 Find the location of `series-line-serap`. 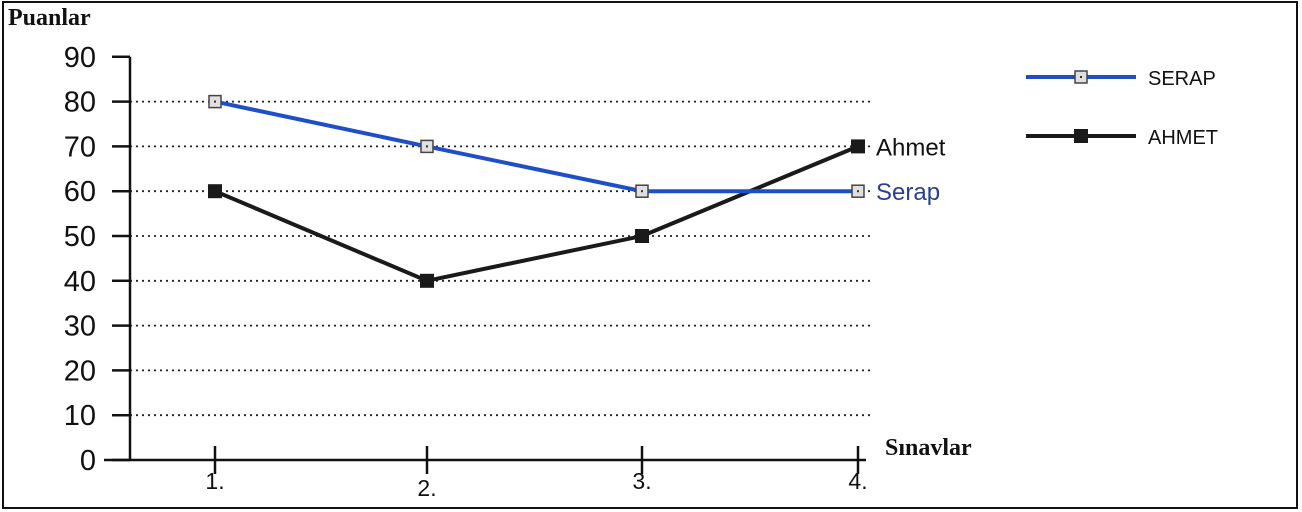

series-line-serap is located at coordinates (536, 146).